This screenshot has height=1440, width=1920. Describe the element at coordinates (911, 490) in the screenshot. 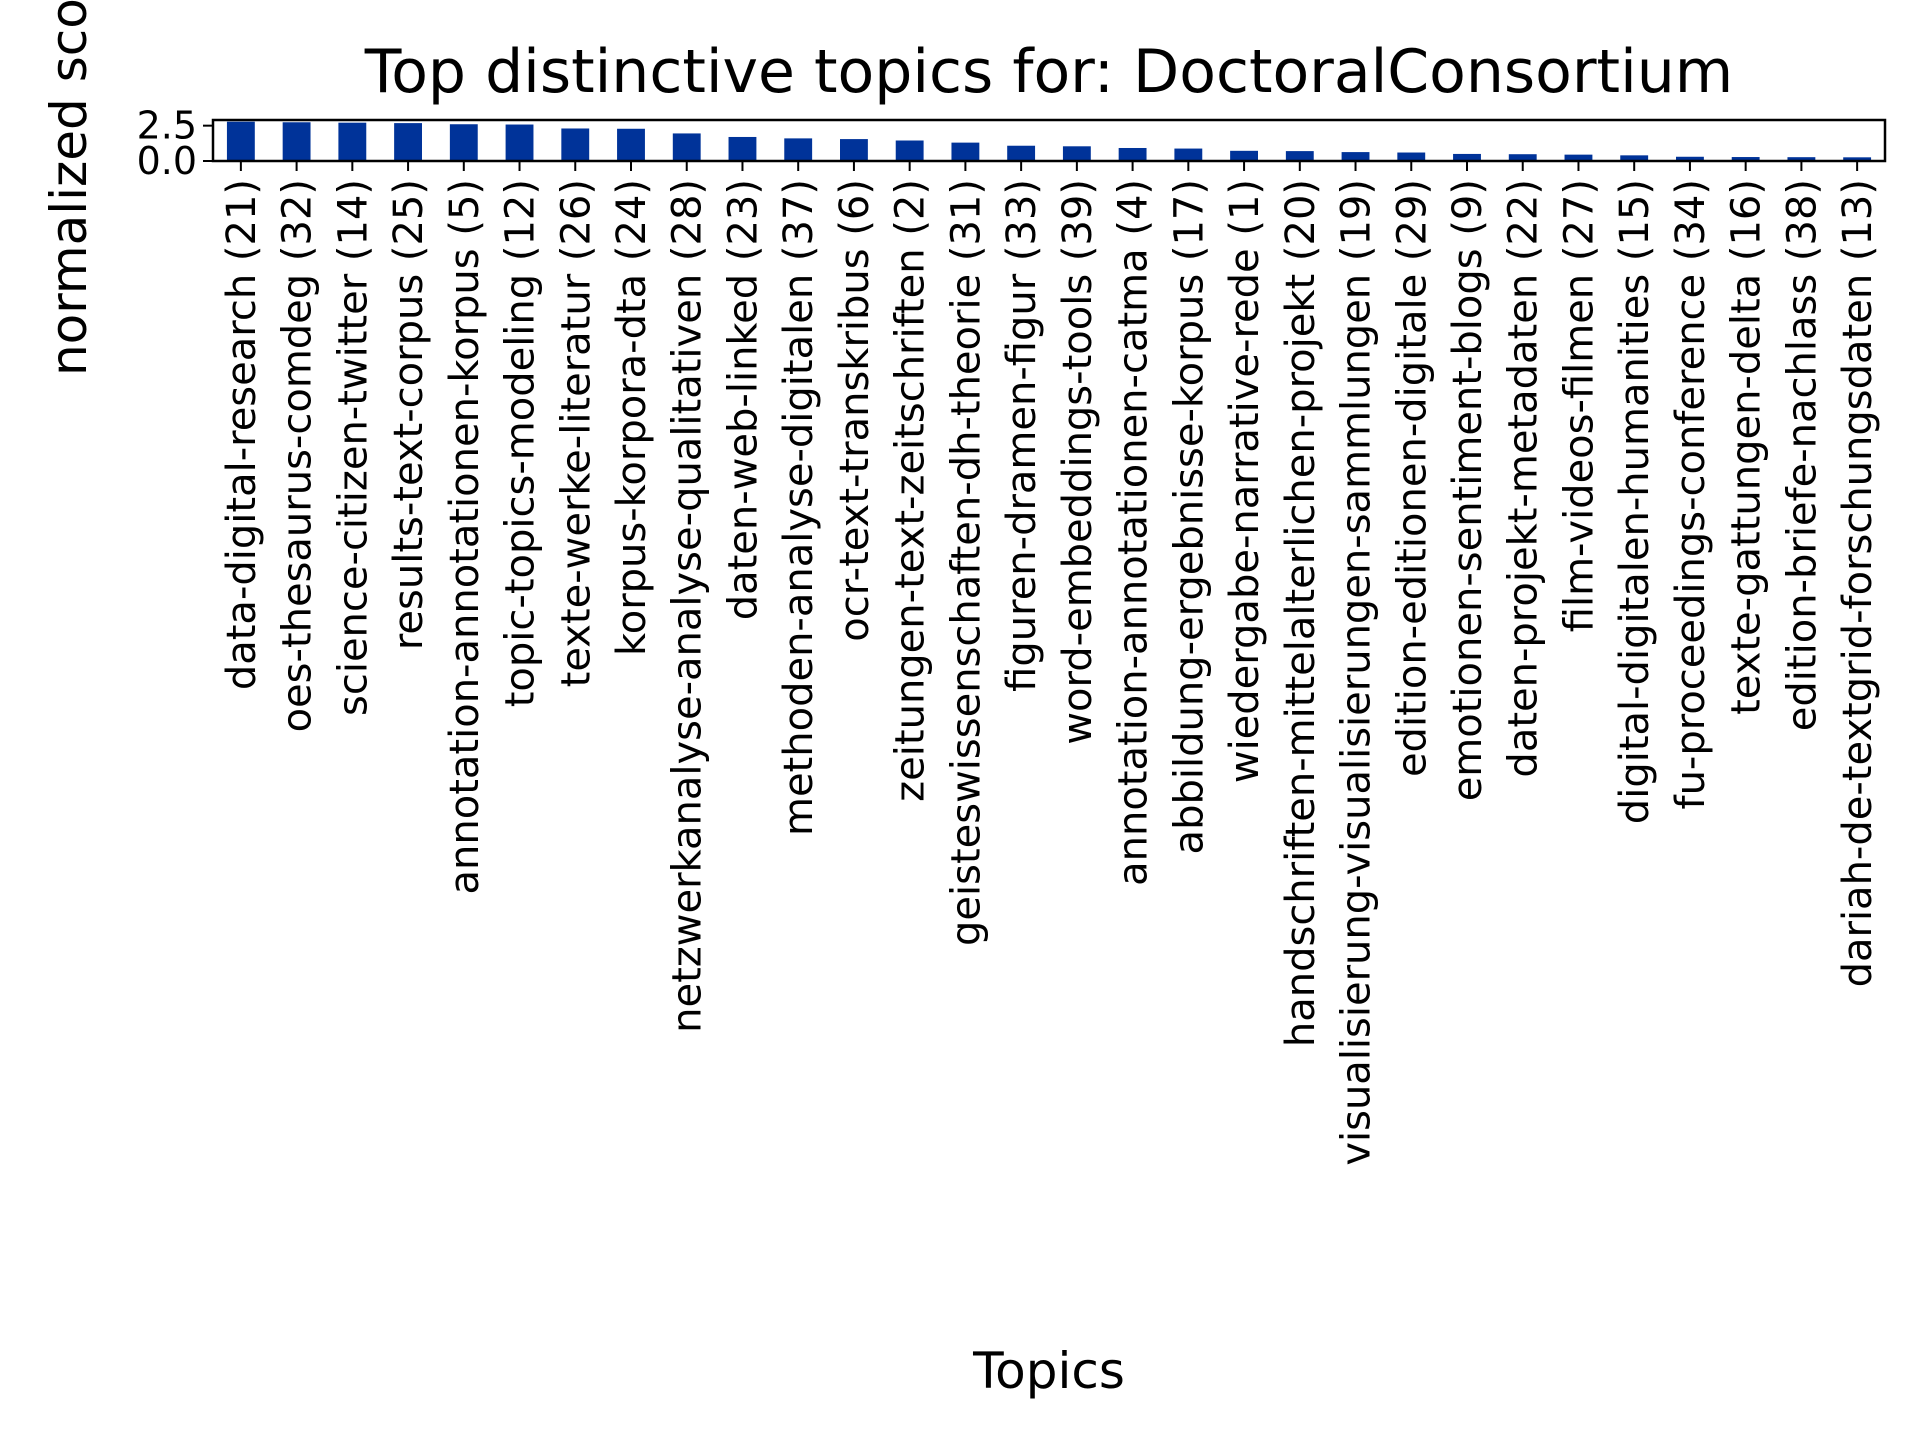

I see `x-tick-label: zeitungen-text-zeitschriften (2)` at that location.